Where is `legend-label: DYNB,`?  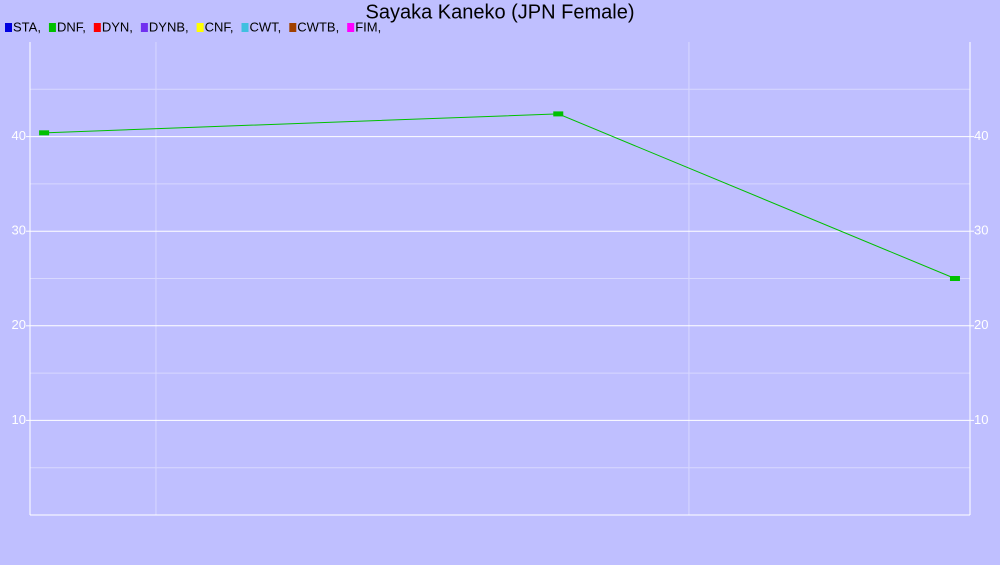 legend-label: DYNB, is located at coordinates (169, 26).